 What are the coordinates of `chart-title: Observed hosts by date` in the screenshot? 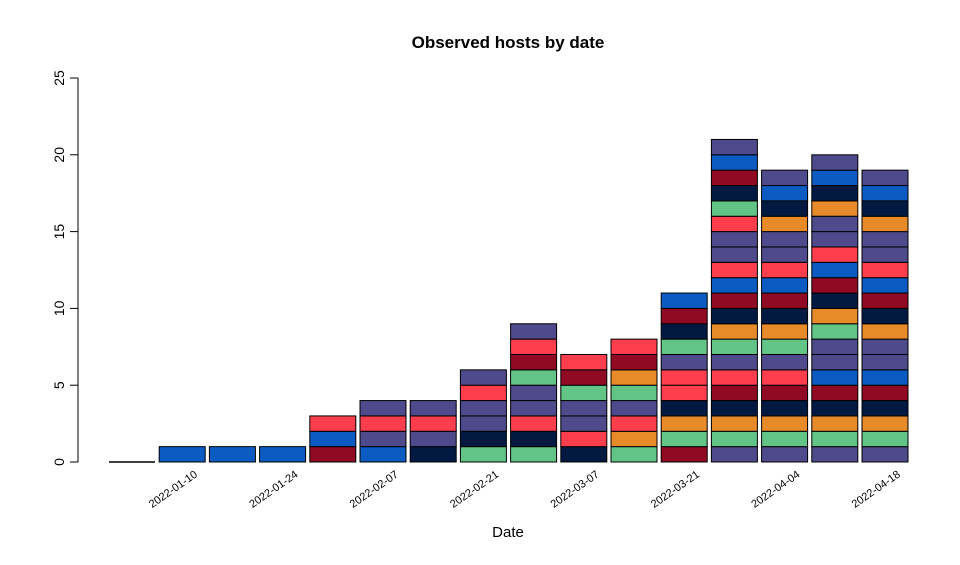 It's located at (508, 42).